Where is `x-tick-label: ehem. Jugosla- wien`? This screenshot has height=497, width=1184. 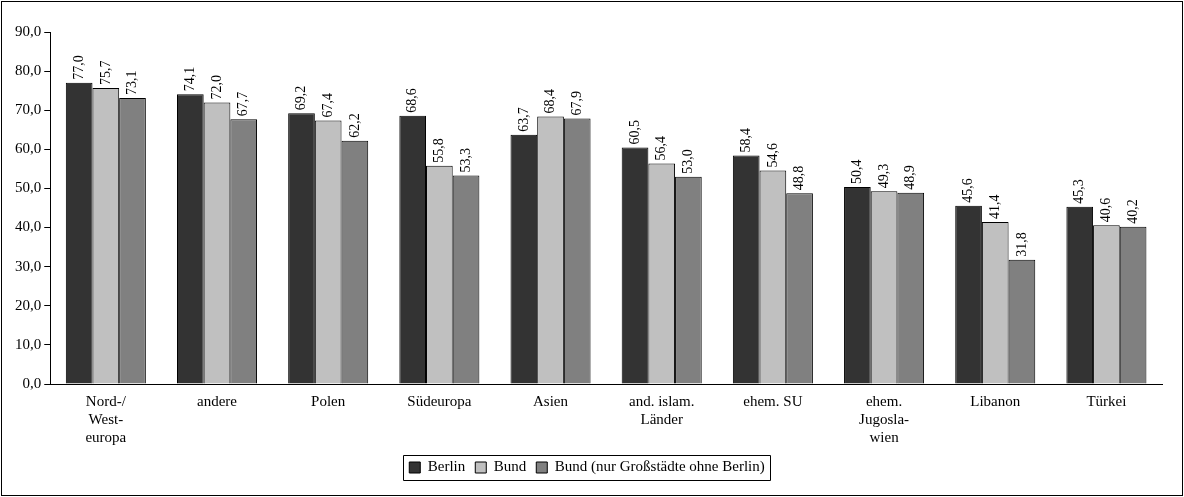 x-tick-label: ehem. Jugosla- wien is located at coordinates (884, 418).